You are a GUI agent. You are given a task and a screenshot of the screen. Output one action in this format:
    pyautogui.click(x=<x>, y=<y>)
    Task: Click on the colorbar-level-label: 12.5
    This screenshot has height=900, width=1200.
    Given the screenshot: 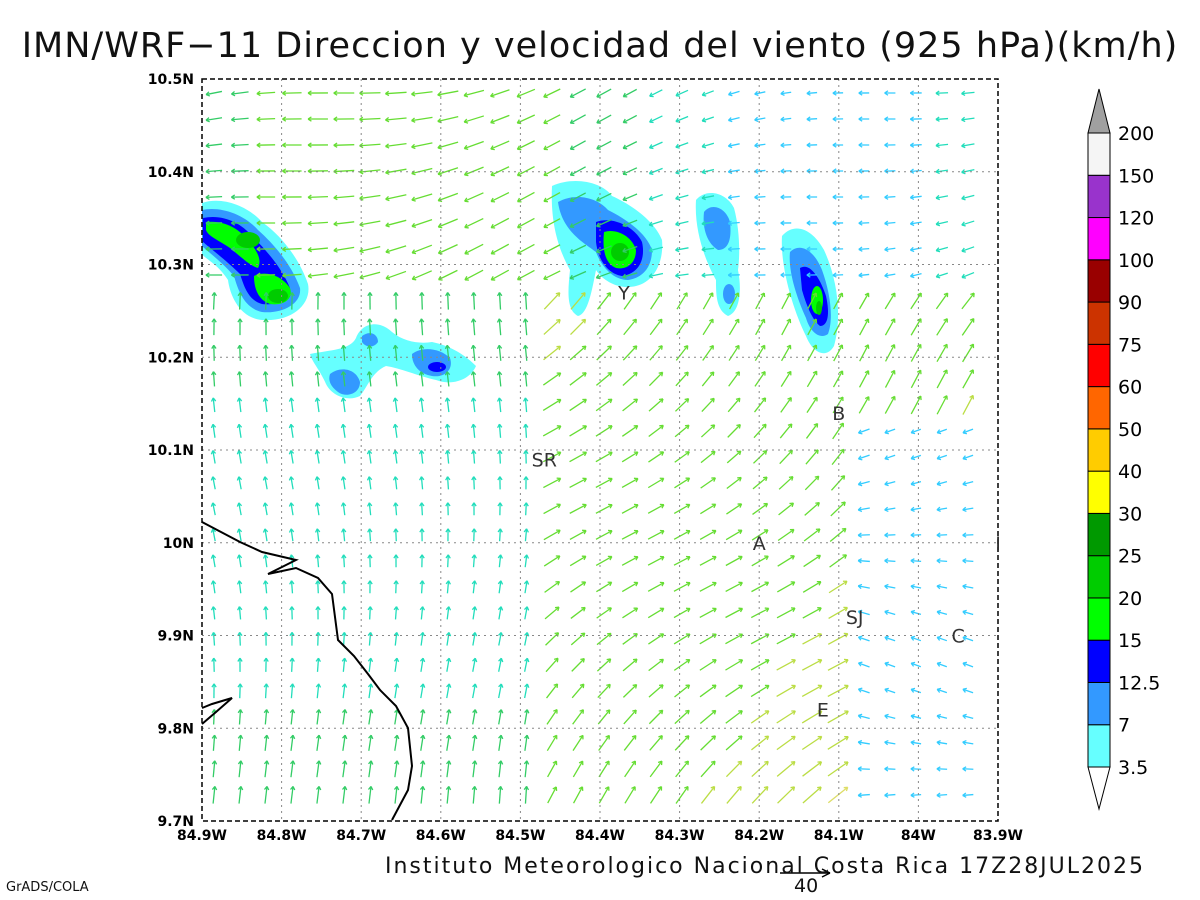 What is the action you would take?
    pyautogui.click(x=1139, y=683)
    